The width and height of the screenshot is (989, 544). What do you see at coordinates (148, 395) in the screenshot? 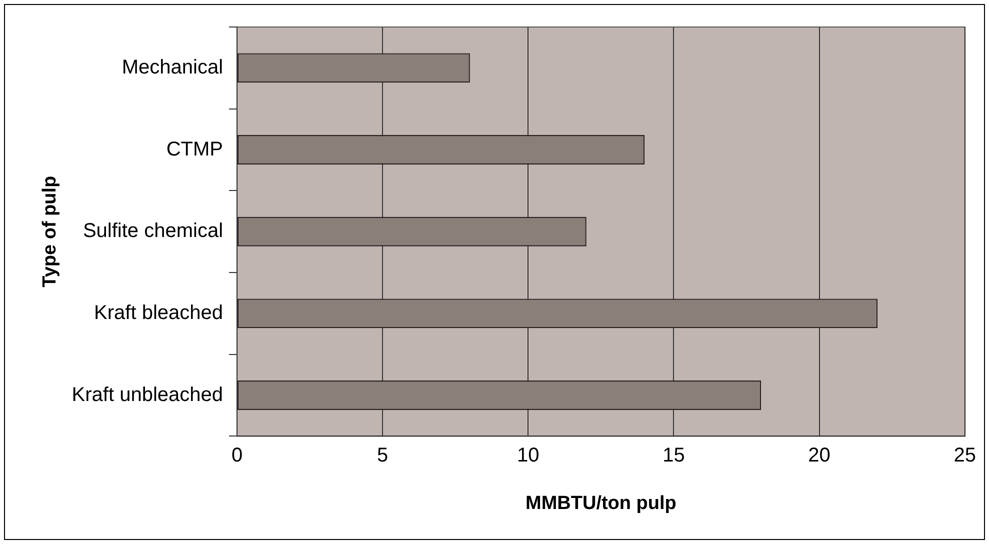
I see `y-tick-label: Kraft unbleached` at bounding box center [148, 395].